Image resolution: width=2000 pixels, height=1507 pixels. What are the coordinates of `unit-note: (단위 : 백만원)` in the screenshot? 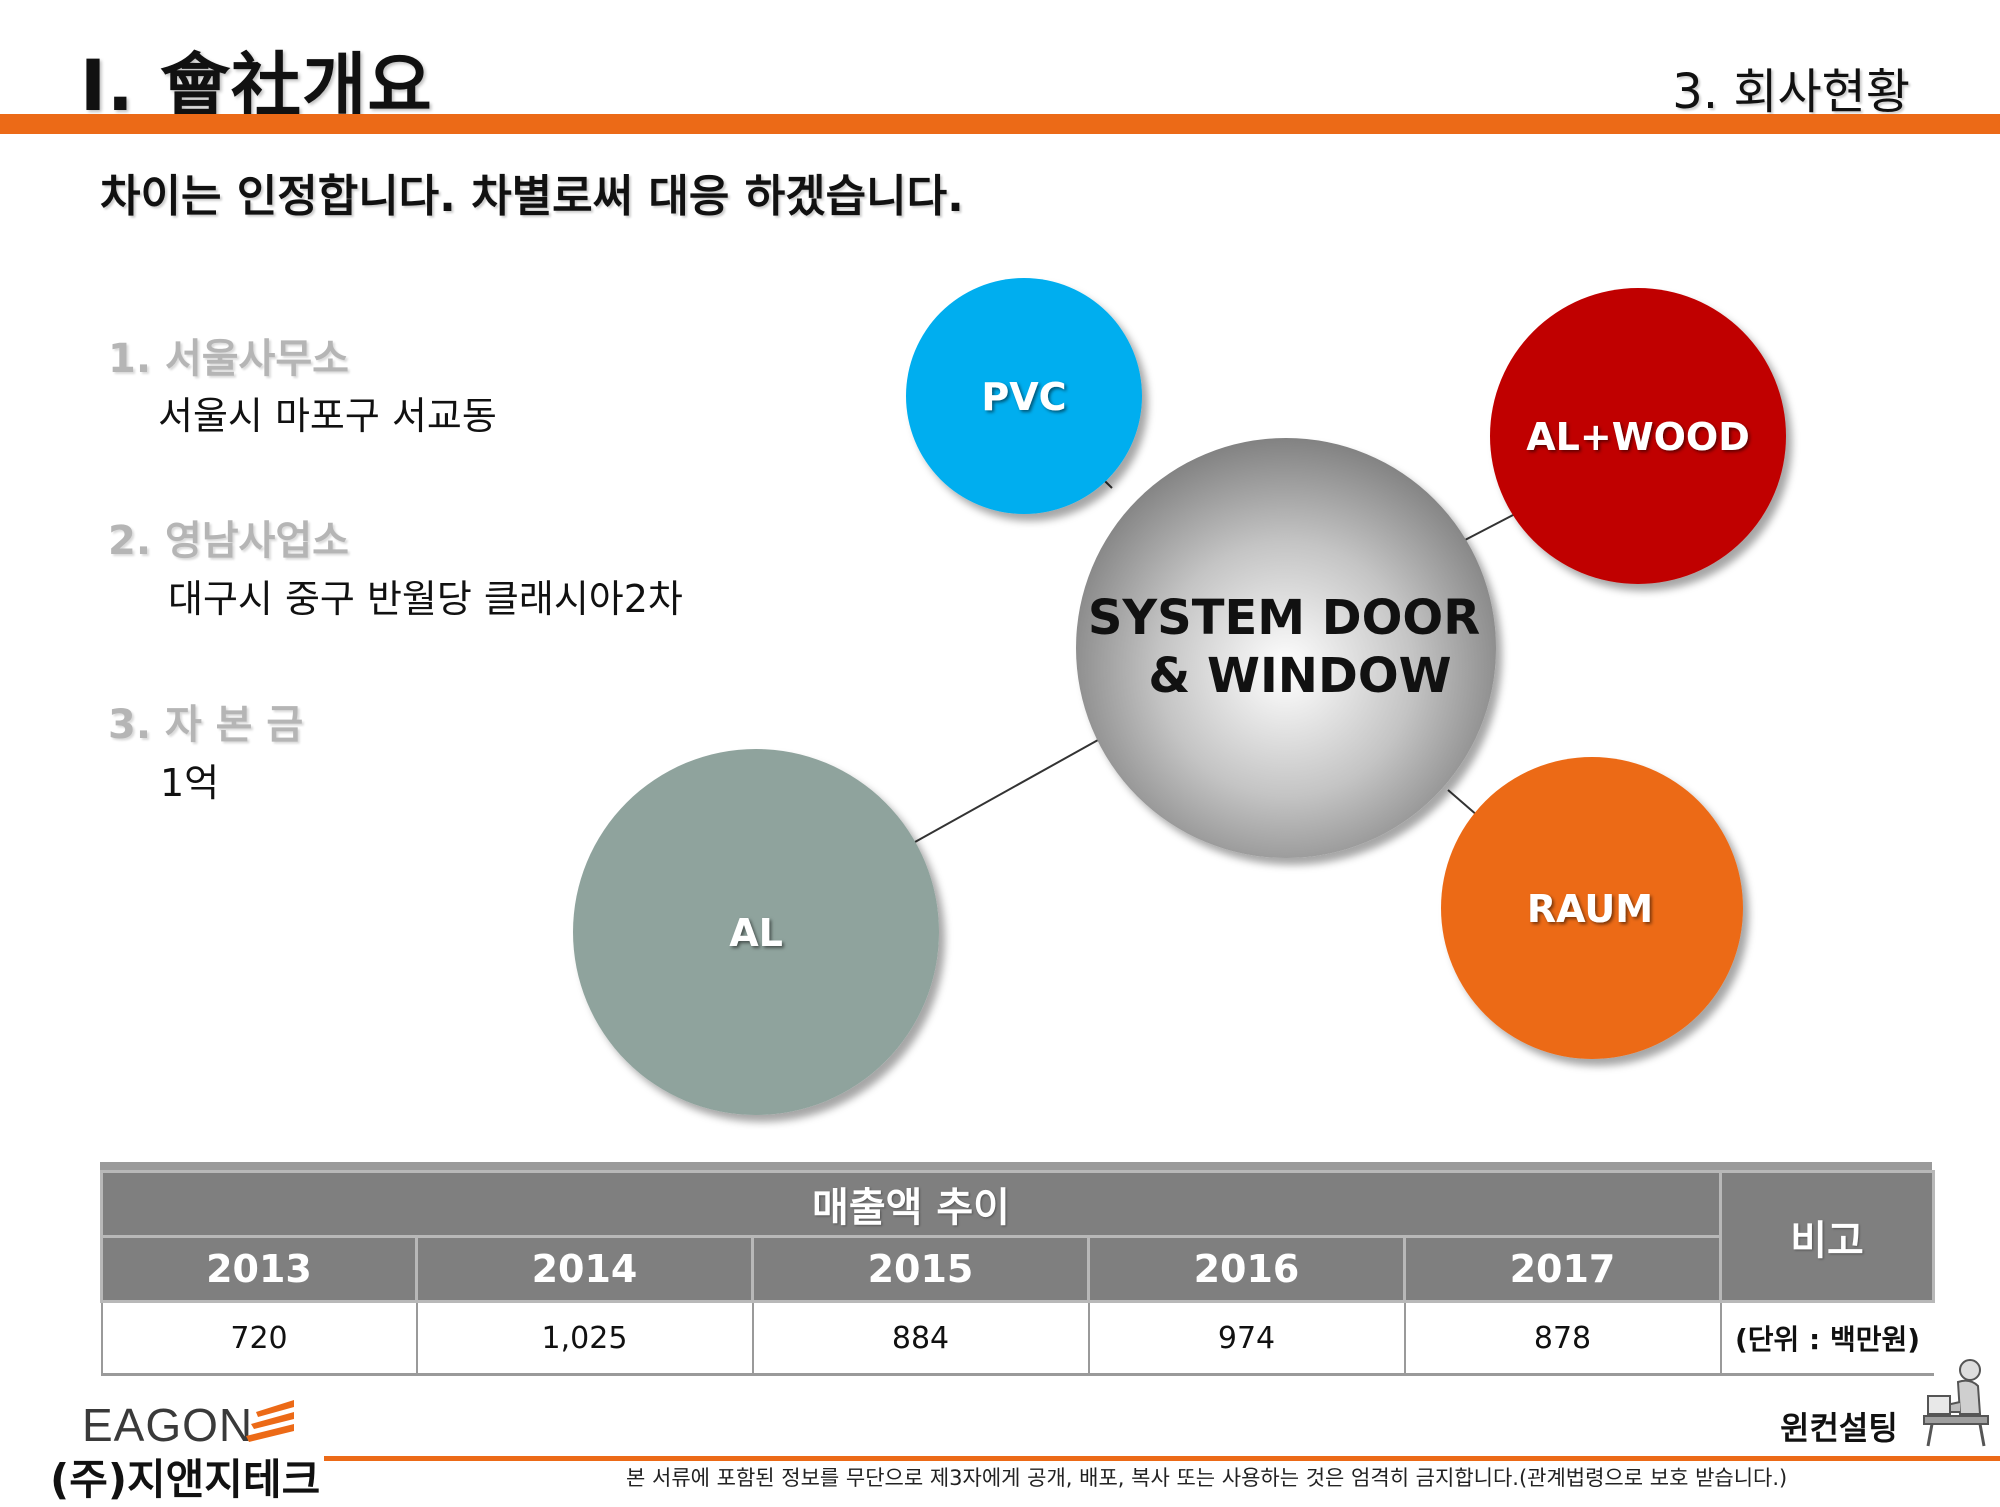 It's located at (1826, 1338).